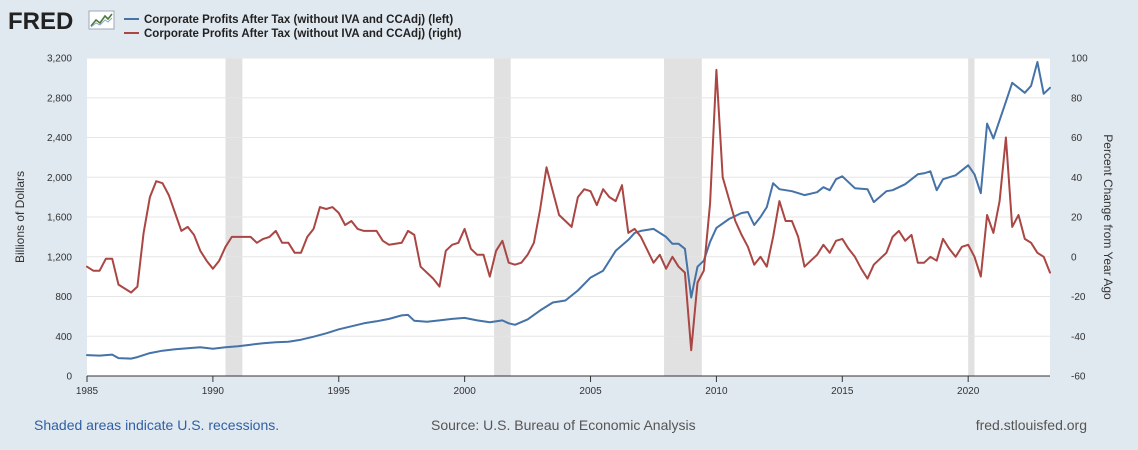  I want to click on y-tick-left-7: 2,800, so click(59, 98).